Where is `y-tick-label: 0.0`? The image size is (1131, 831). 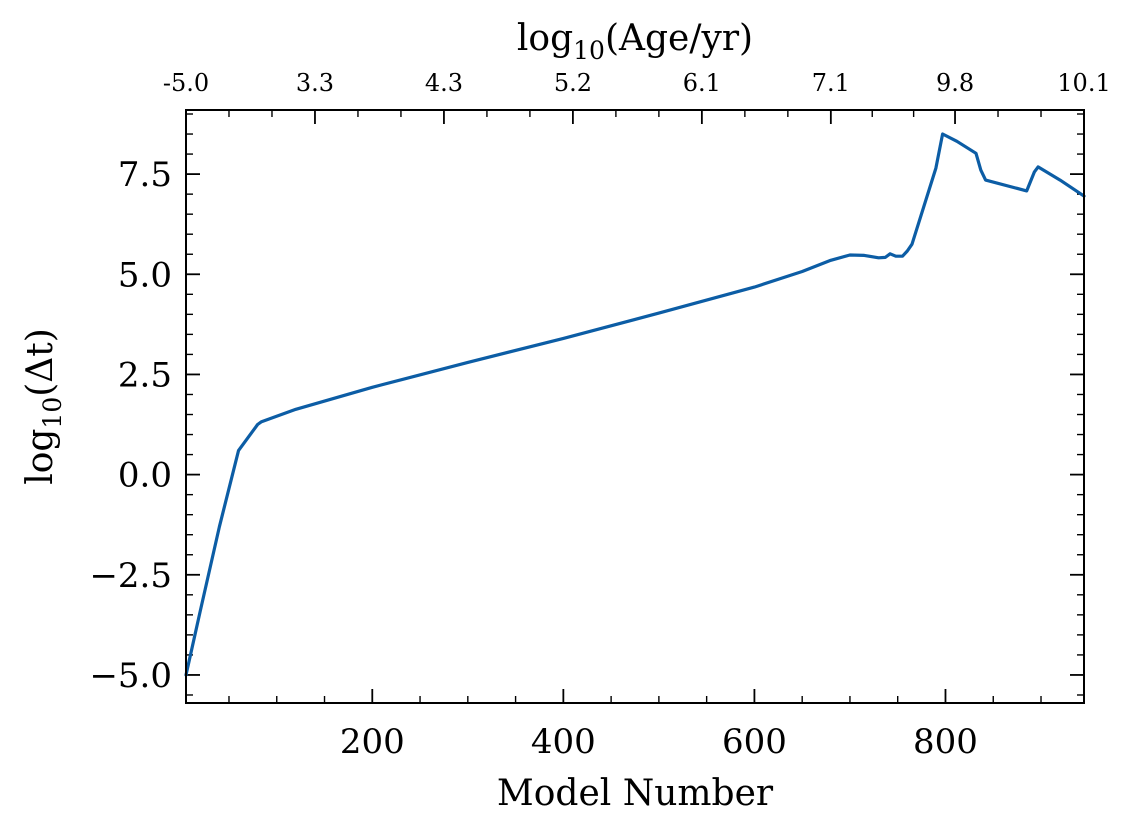 y-tick-label: 0.0 is located at coordinates (145, 476).